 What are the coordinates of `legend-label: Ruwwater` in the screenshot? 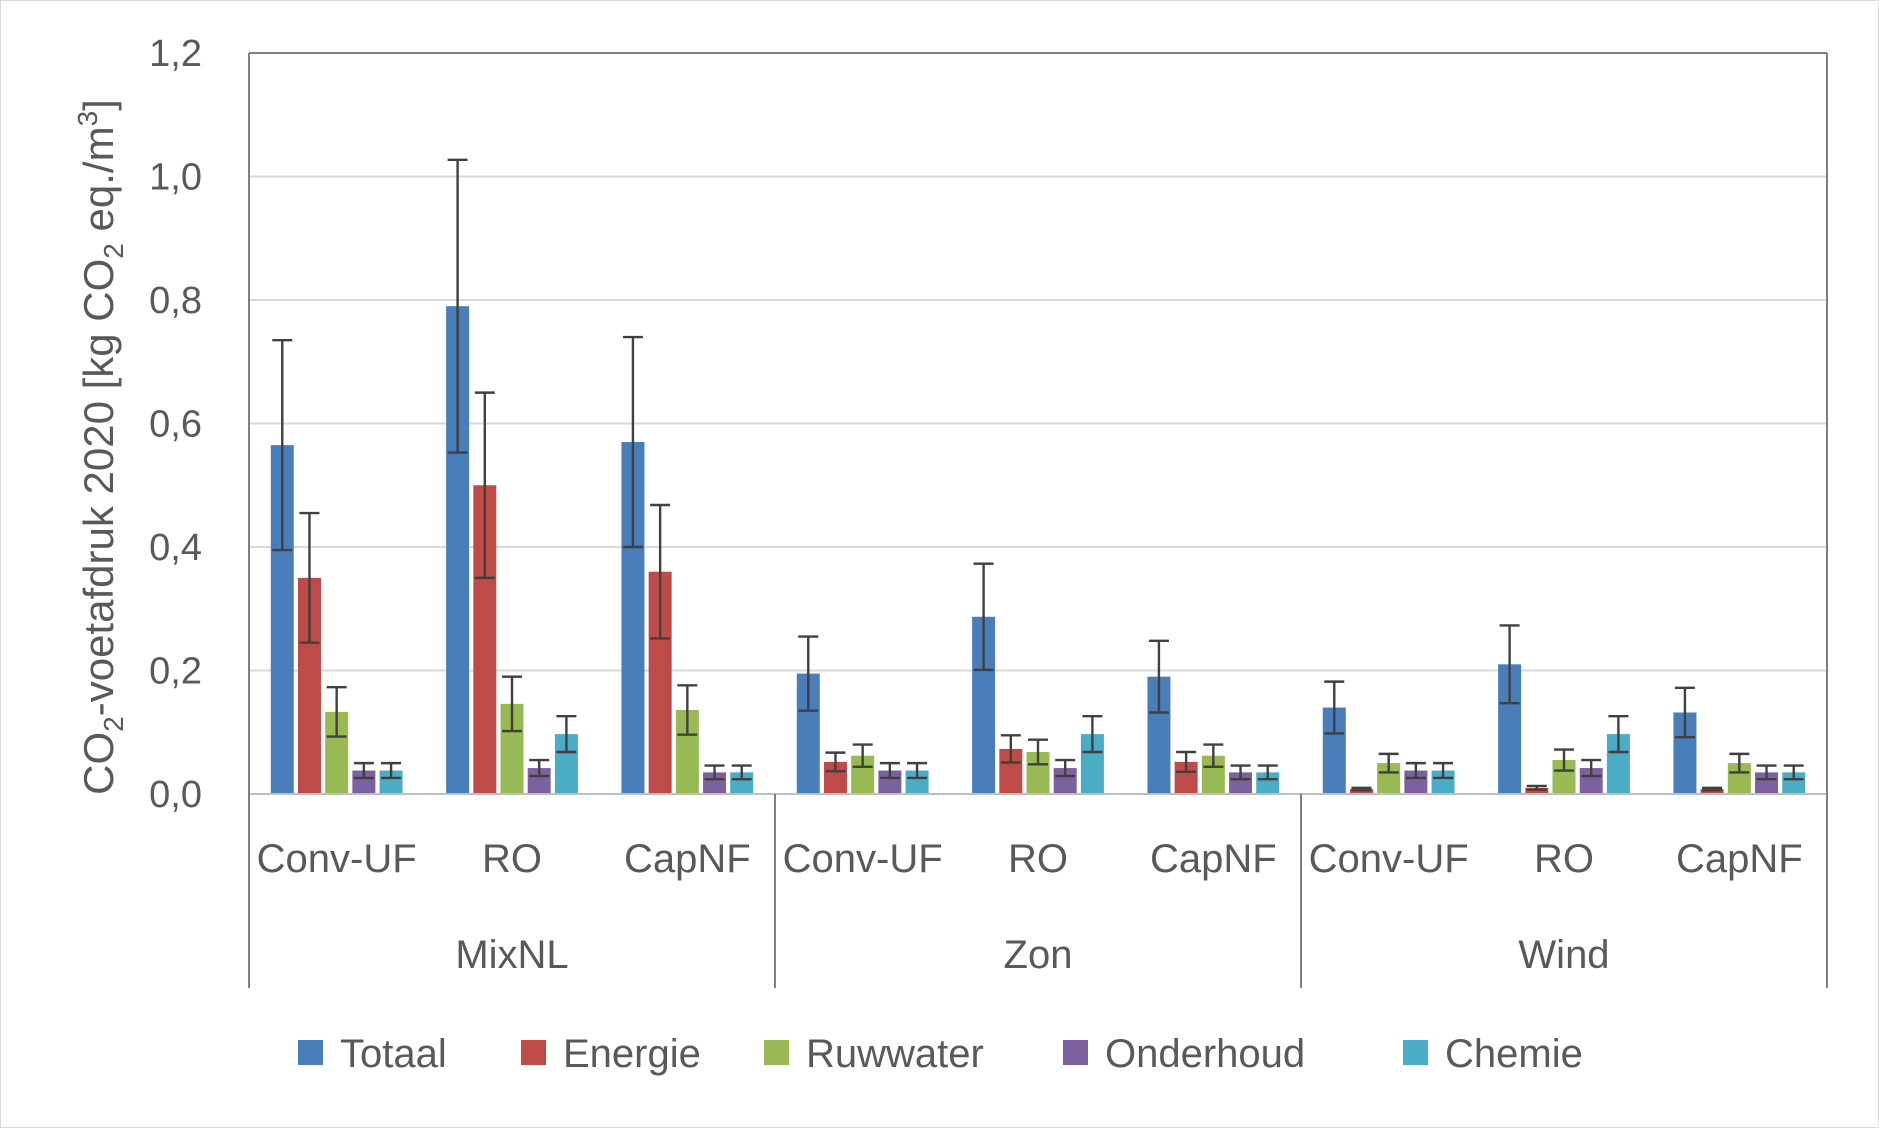 It's located at (895, 1054).